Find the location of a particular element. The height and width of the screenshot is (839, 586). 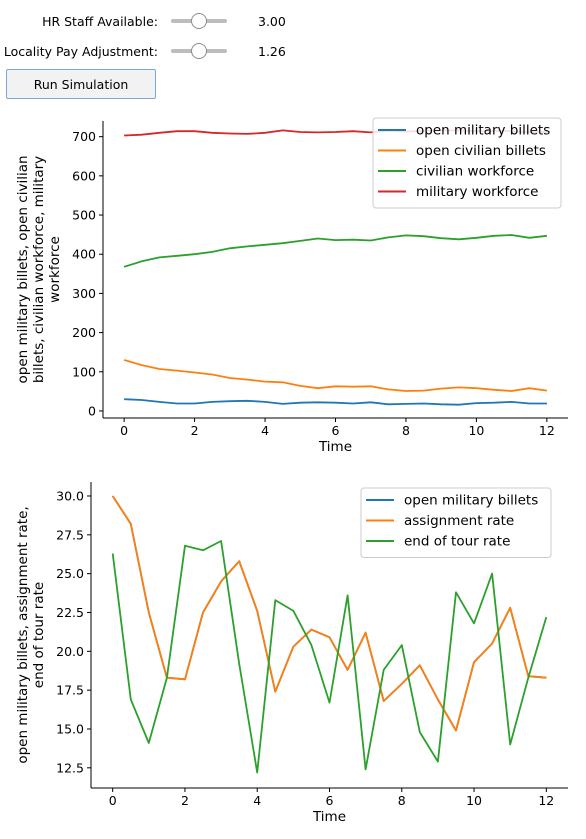

locality-pay-value: 1.26 is located at coordinates (272, 51).